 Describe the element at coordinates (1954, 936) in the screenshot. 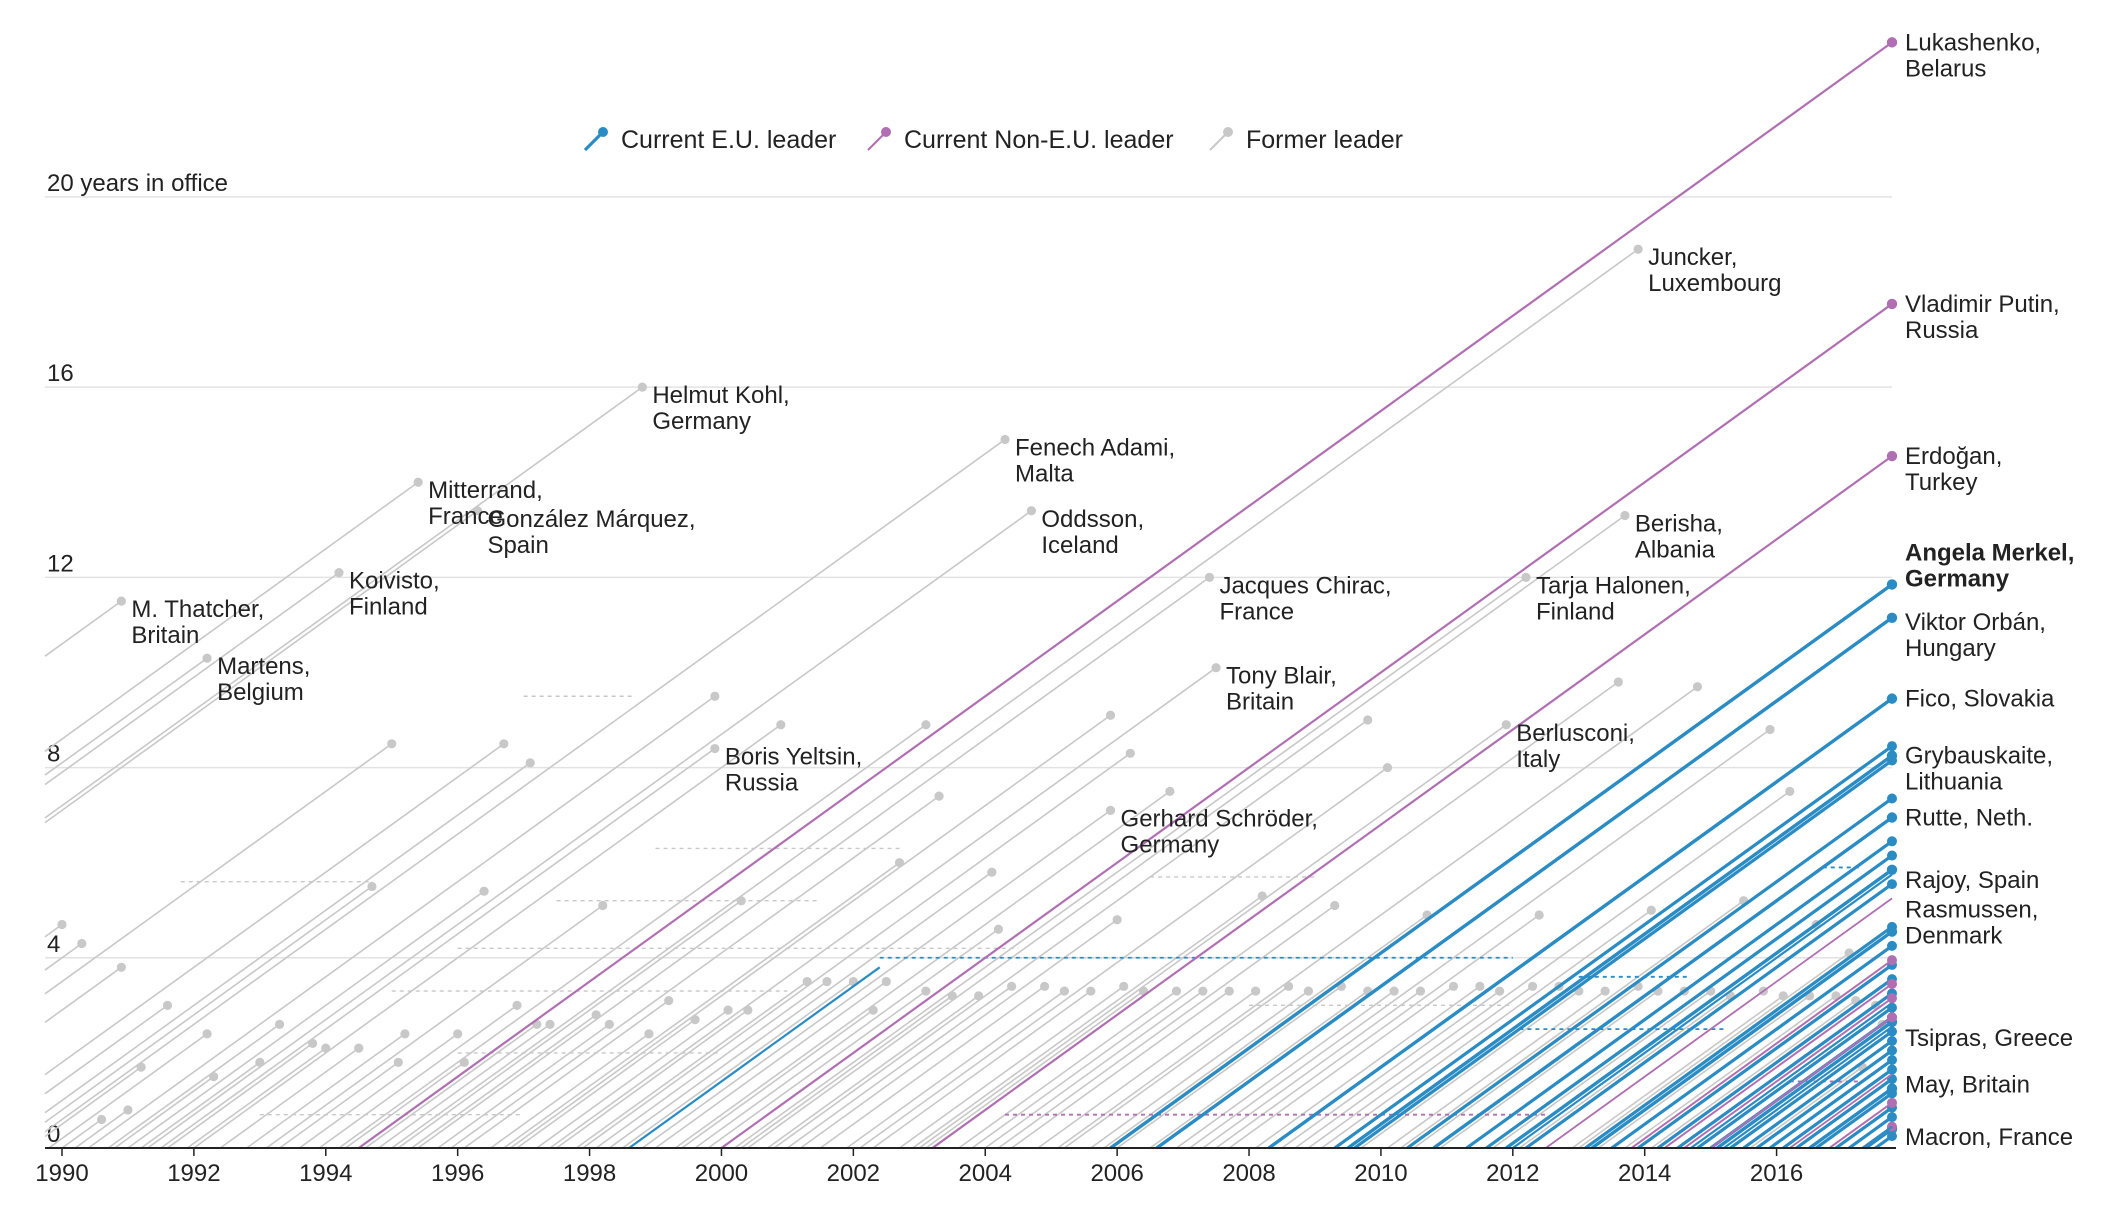

I see `leader-label-line: Denmark` at that location.